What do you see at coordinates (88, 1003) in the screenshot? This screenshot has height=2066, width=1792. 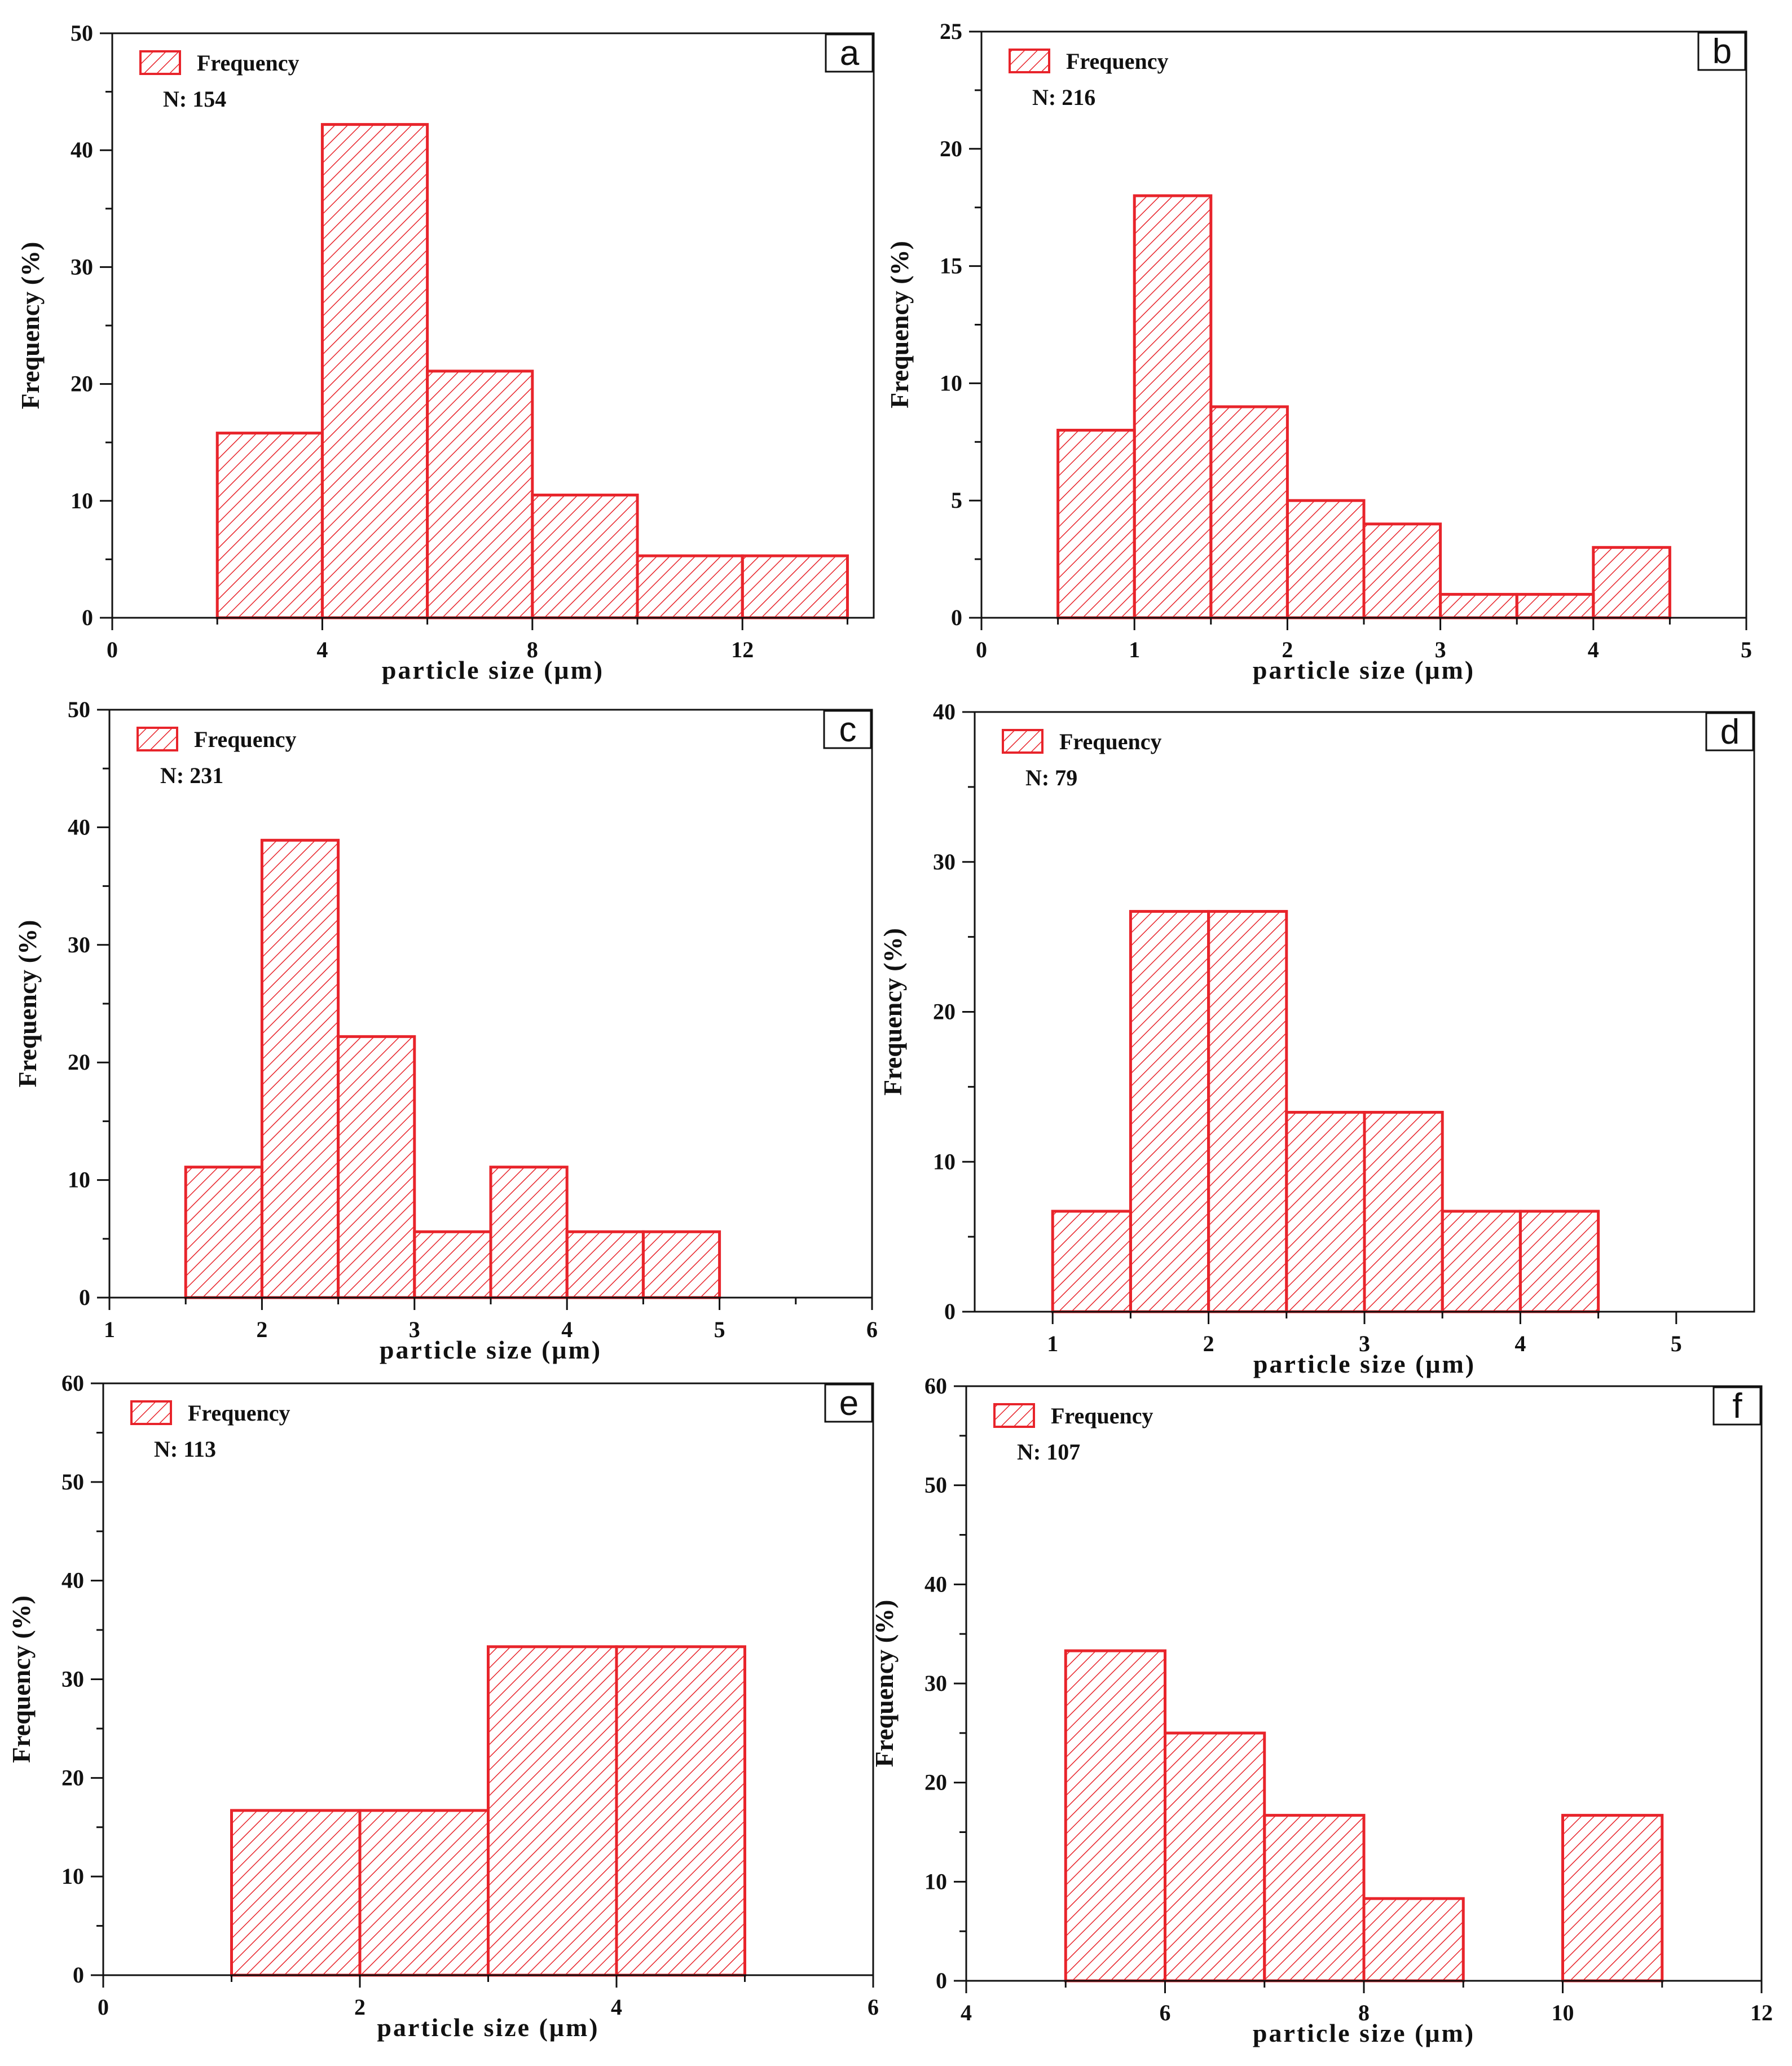 I see `y-axis-c: 0 10 20 30 40 50` at bounding box center [88, 1003].